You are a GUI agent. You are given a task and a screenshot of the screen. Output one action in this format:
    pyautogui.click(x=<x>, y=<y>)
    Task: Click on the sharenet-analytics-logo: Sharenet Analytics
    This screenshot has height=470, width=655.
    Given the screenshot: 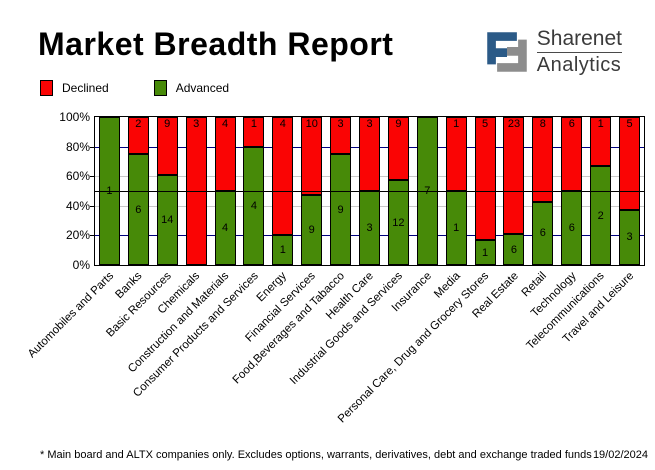 What is the action you would take?
    pyautogui.click(x=554, y=52)
    